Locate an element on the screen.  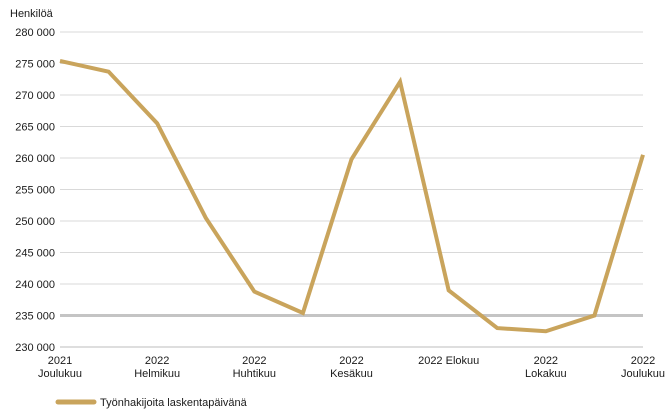
x-tick-label: 2022 Huhtikuu is located at coordinates (254, 367).